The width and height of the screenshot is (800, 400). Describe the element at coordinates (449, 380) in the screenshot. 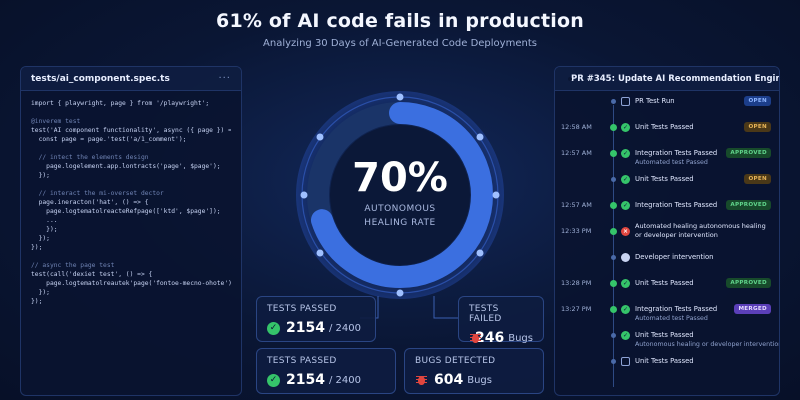

I see `stat-value: 604` at that location.